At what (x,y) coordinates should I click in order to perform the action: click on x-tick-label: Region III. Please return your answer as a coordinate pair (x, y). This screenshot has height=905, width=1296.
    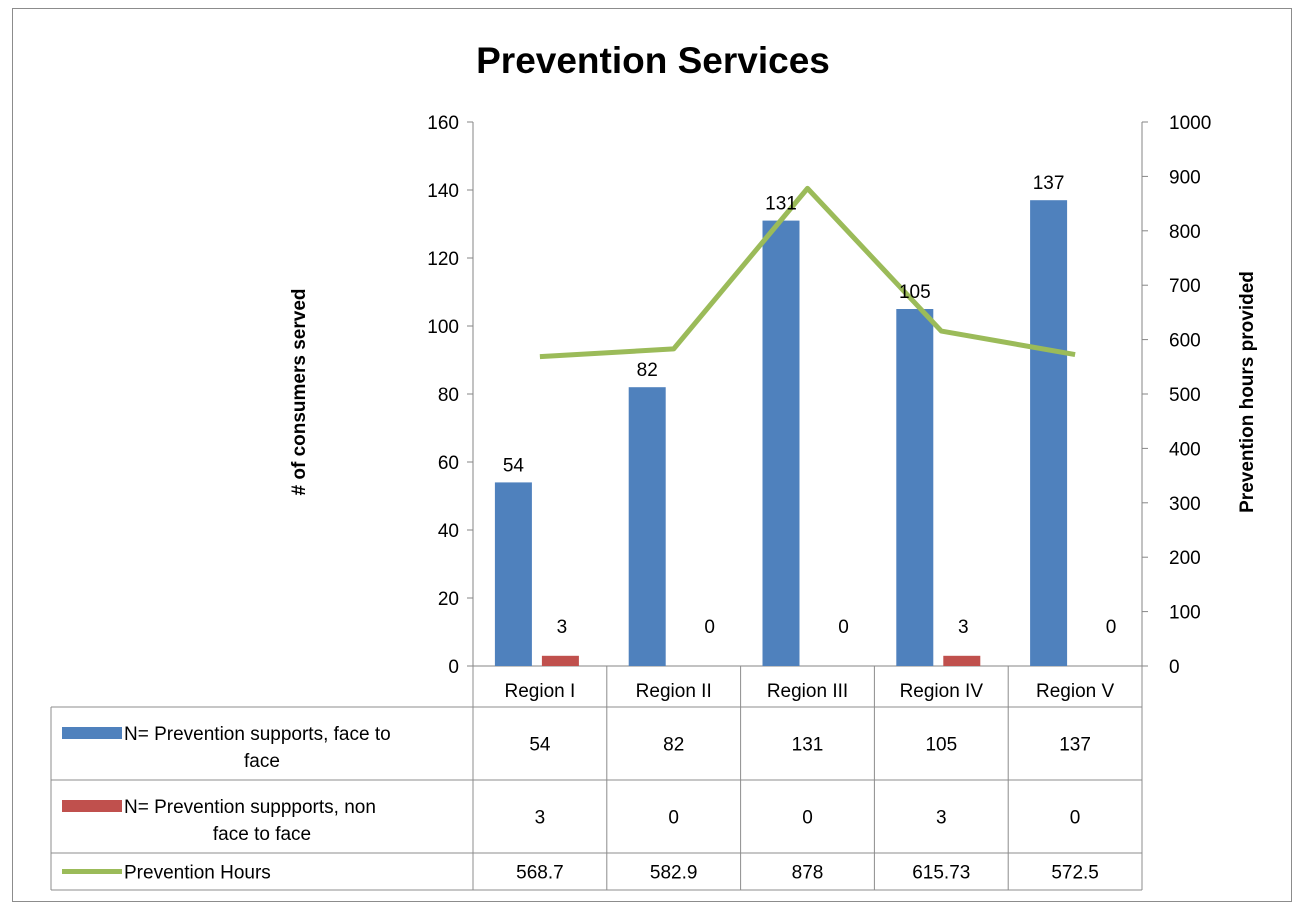
    Looking at the image, I should click on (807, 691).